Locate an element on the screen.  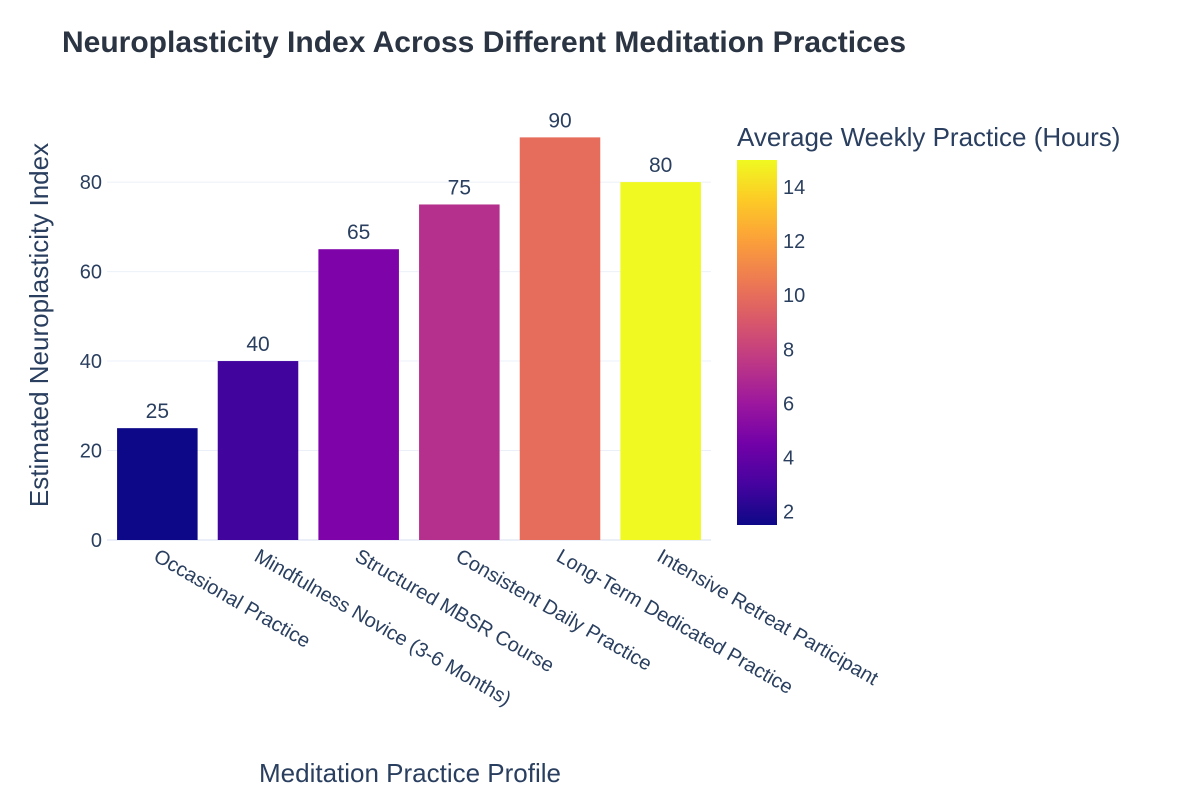
bar-value-label: 80 is located at coordinates (660, 165).